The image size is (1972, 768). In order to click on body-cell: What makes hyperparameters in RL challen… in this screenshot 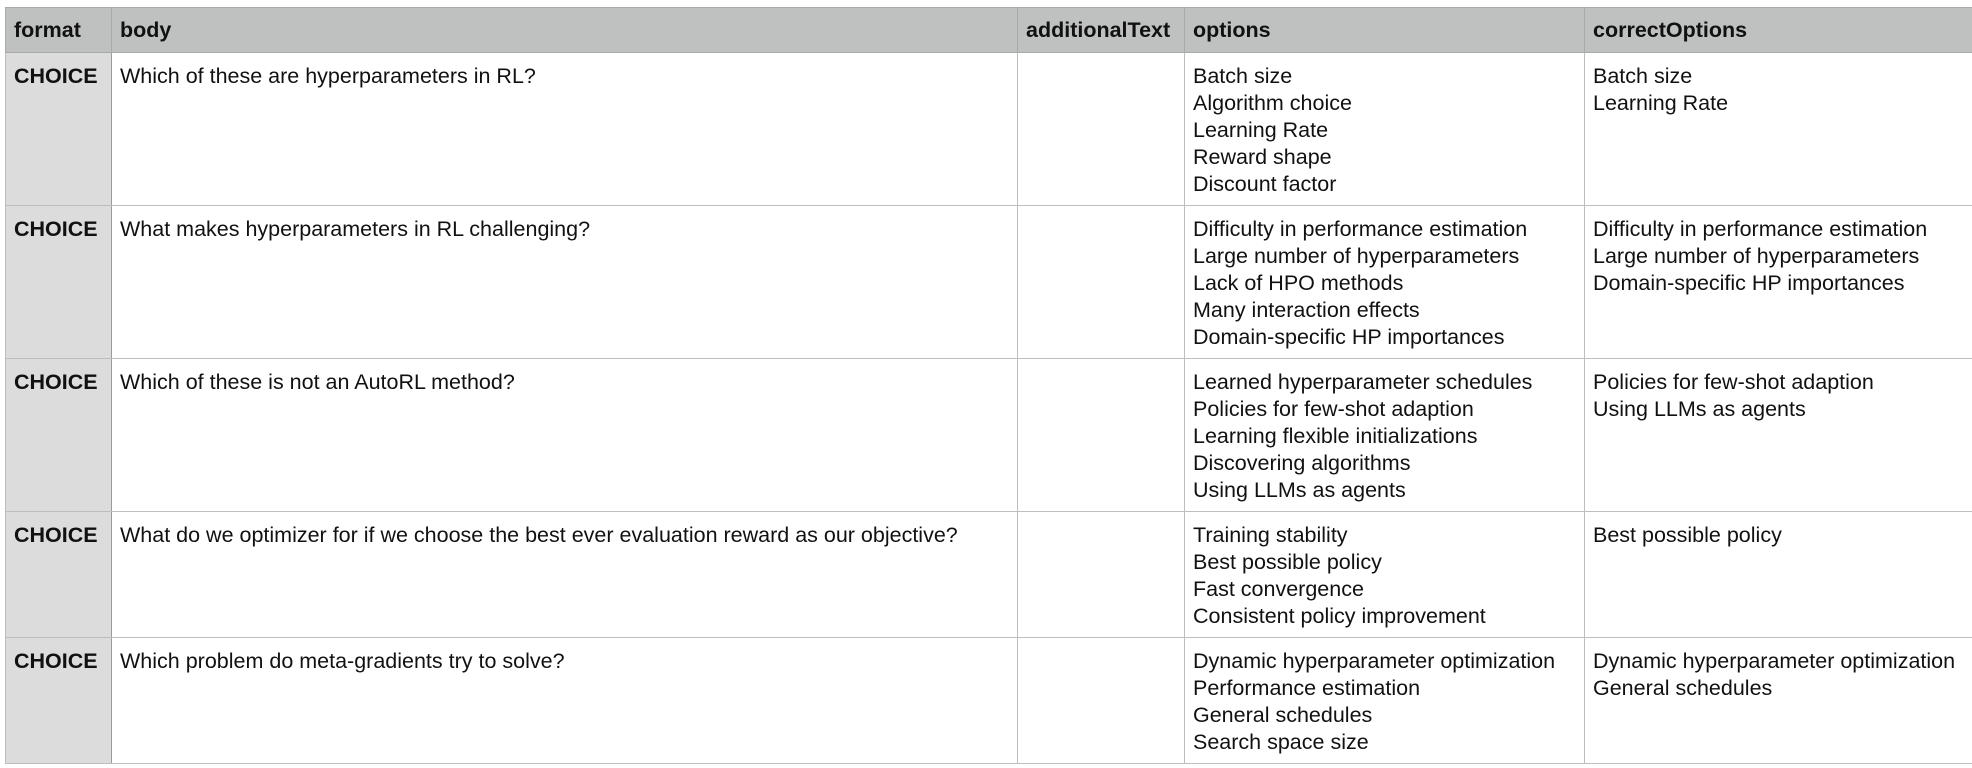, I will do `click(564, 282)`.